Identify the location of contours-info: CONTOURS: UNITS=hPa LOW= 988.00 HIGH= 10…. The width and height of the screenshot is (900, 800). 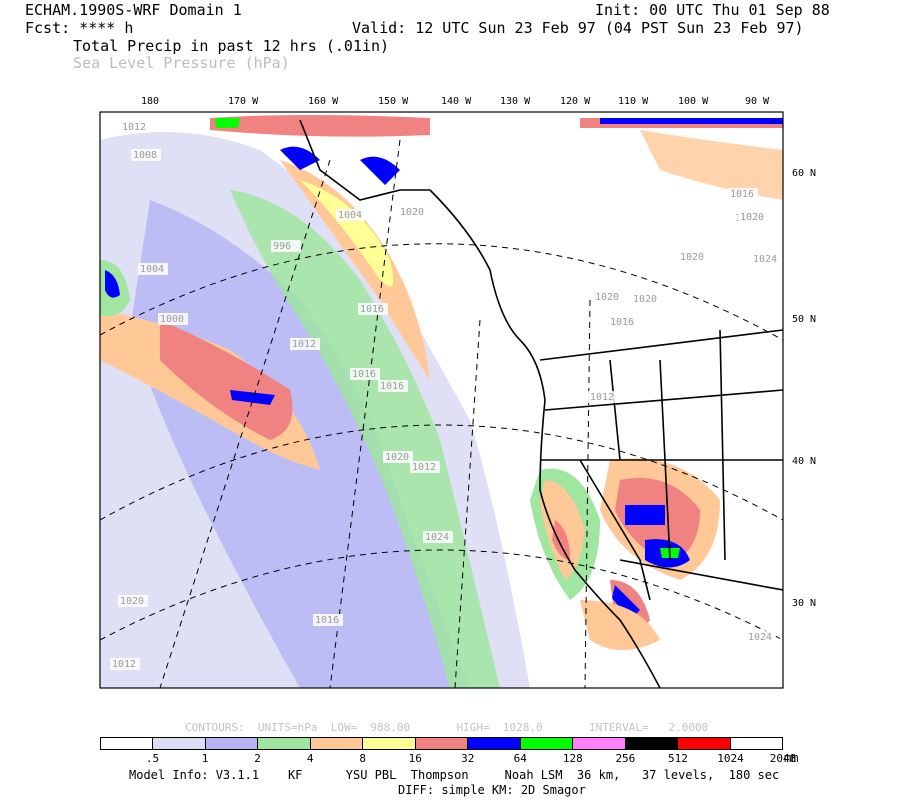
(447, 727).